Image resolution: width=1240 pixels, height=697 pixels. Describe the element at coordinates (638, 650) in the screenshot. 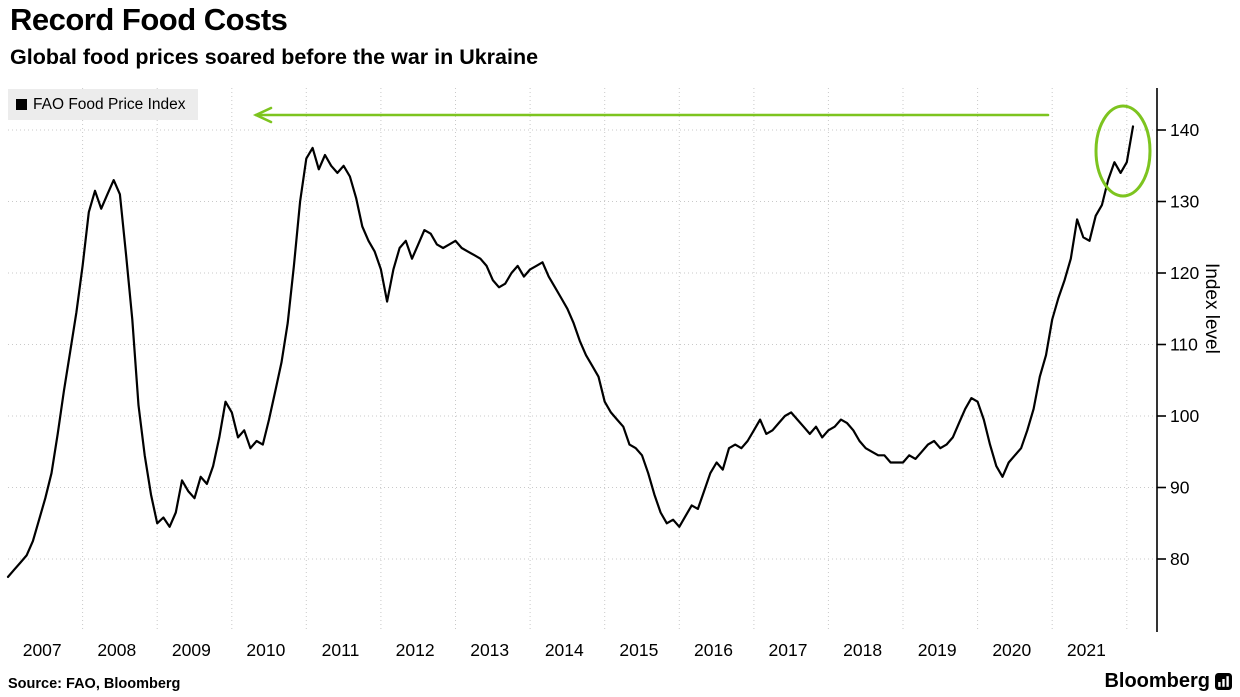

I see `svg-text: 2015` at that location.